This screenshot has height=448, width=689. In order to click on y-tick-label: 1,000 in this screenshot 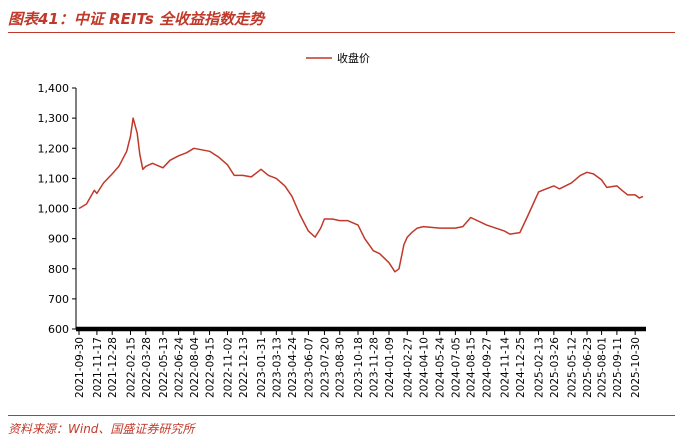, I will do `click(54, 209)`.